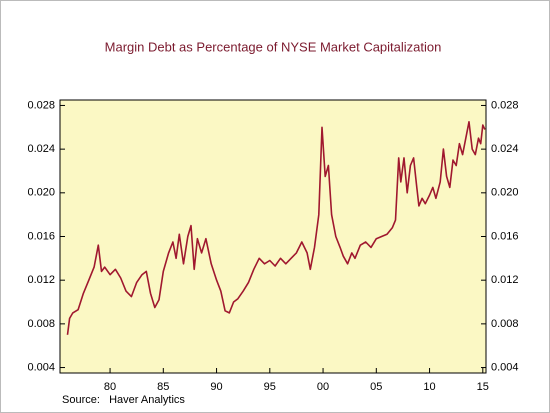 The height and width of the screenshot is (413, 550). Describe the element at coordinates (505, 149) in the screenshot. I see `y2-tick-label: 0.024` at that location.